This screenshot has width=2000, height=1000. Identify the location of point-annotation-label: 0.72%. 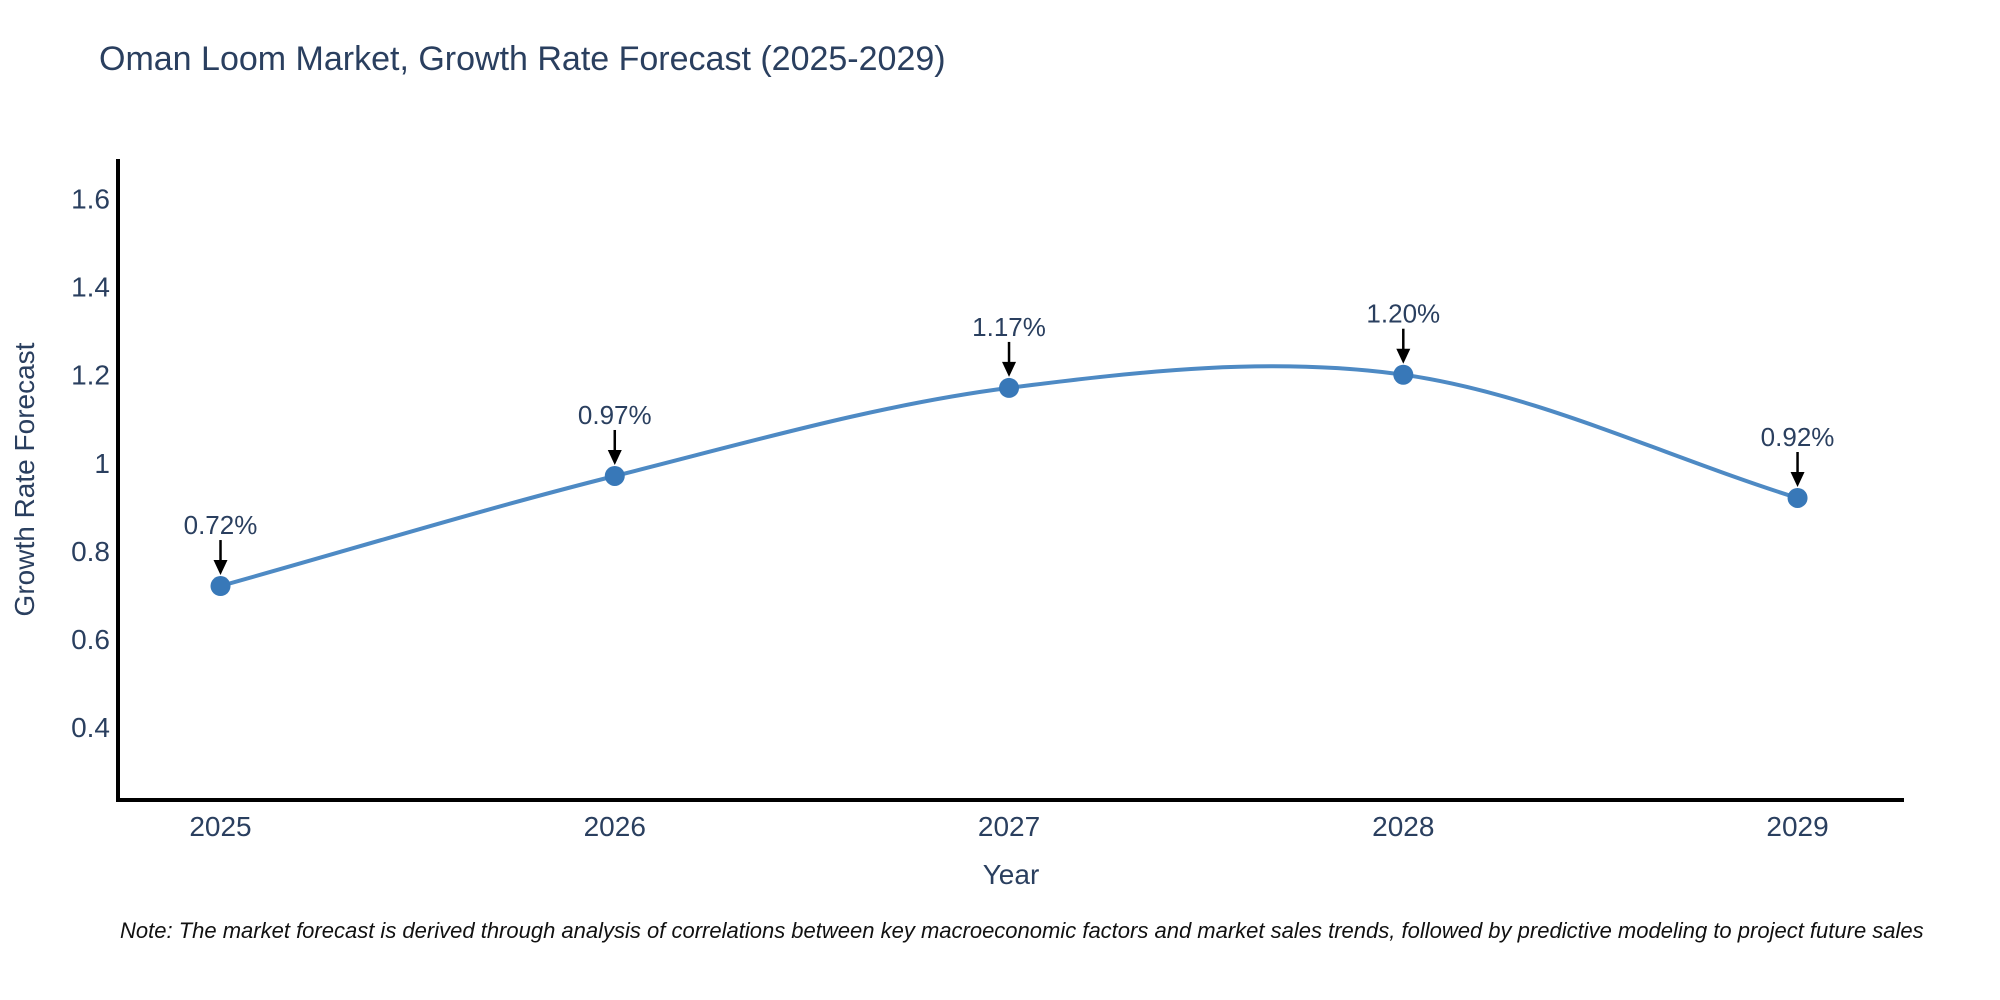
(221, 525).